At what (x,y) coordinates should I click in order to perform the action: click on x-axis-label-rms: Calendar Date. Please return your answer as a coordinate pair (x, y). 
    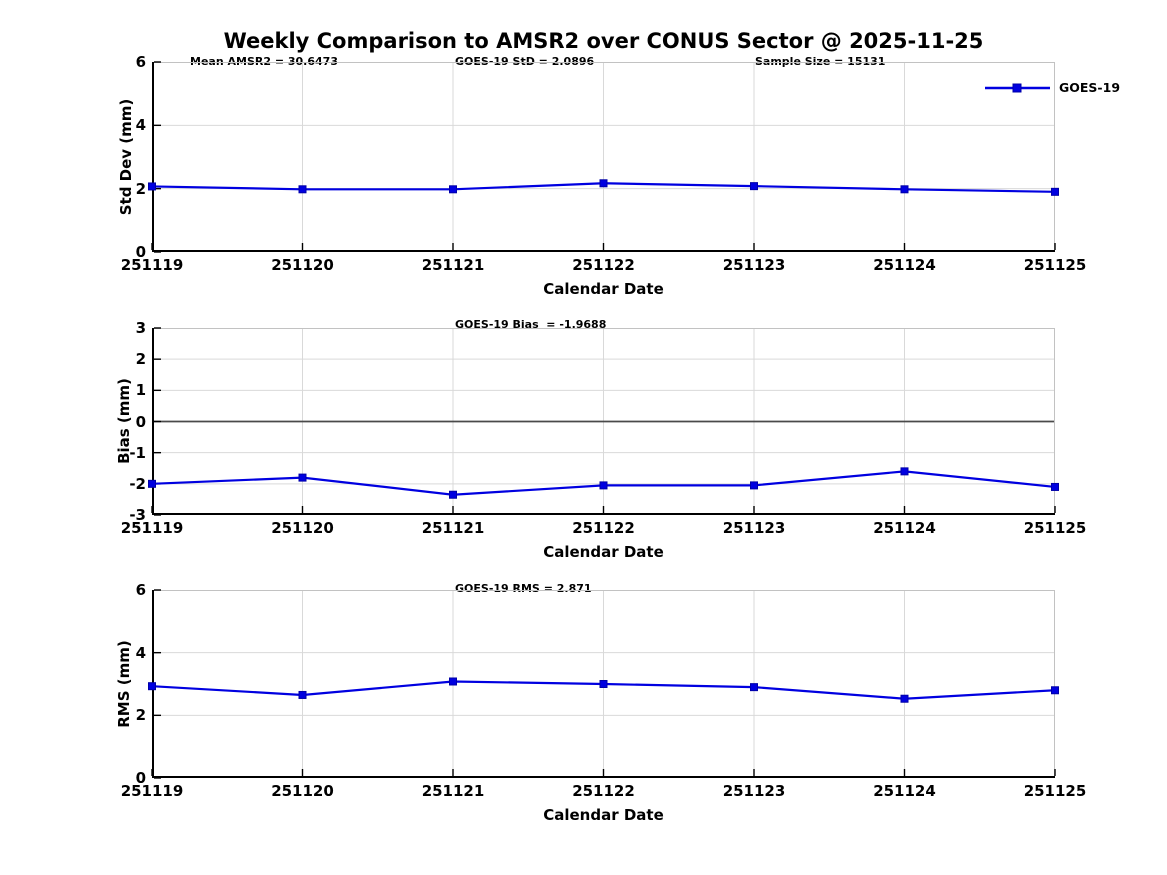
    Looking at the image, I should click on (603, 815).